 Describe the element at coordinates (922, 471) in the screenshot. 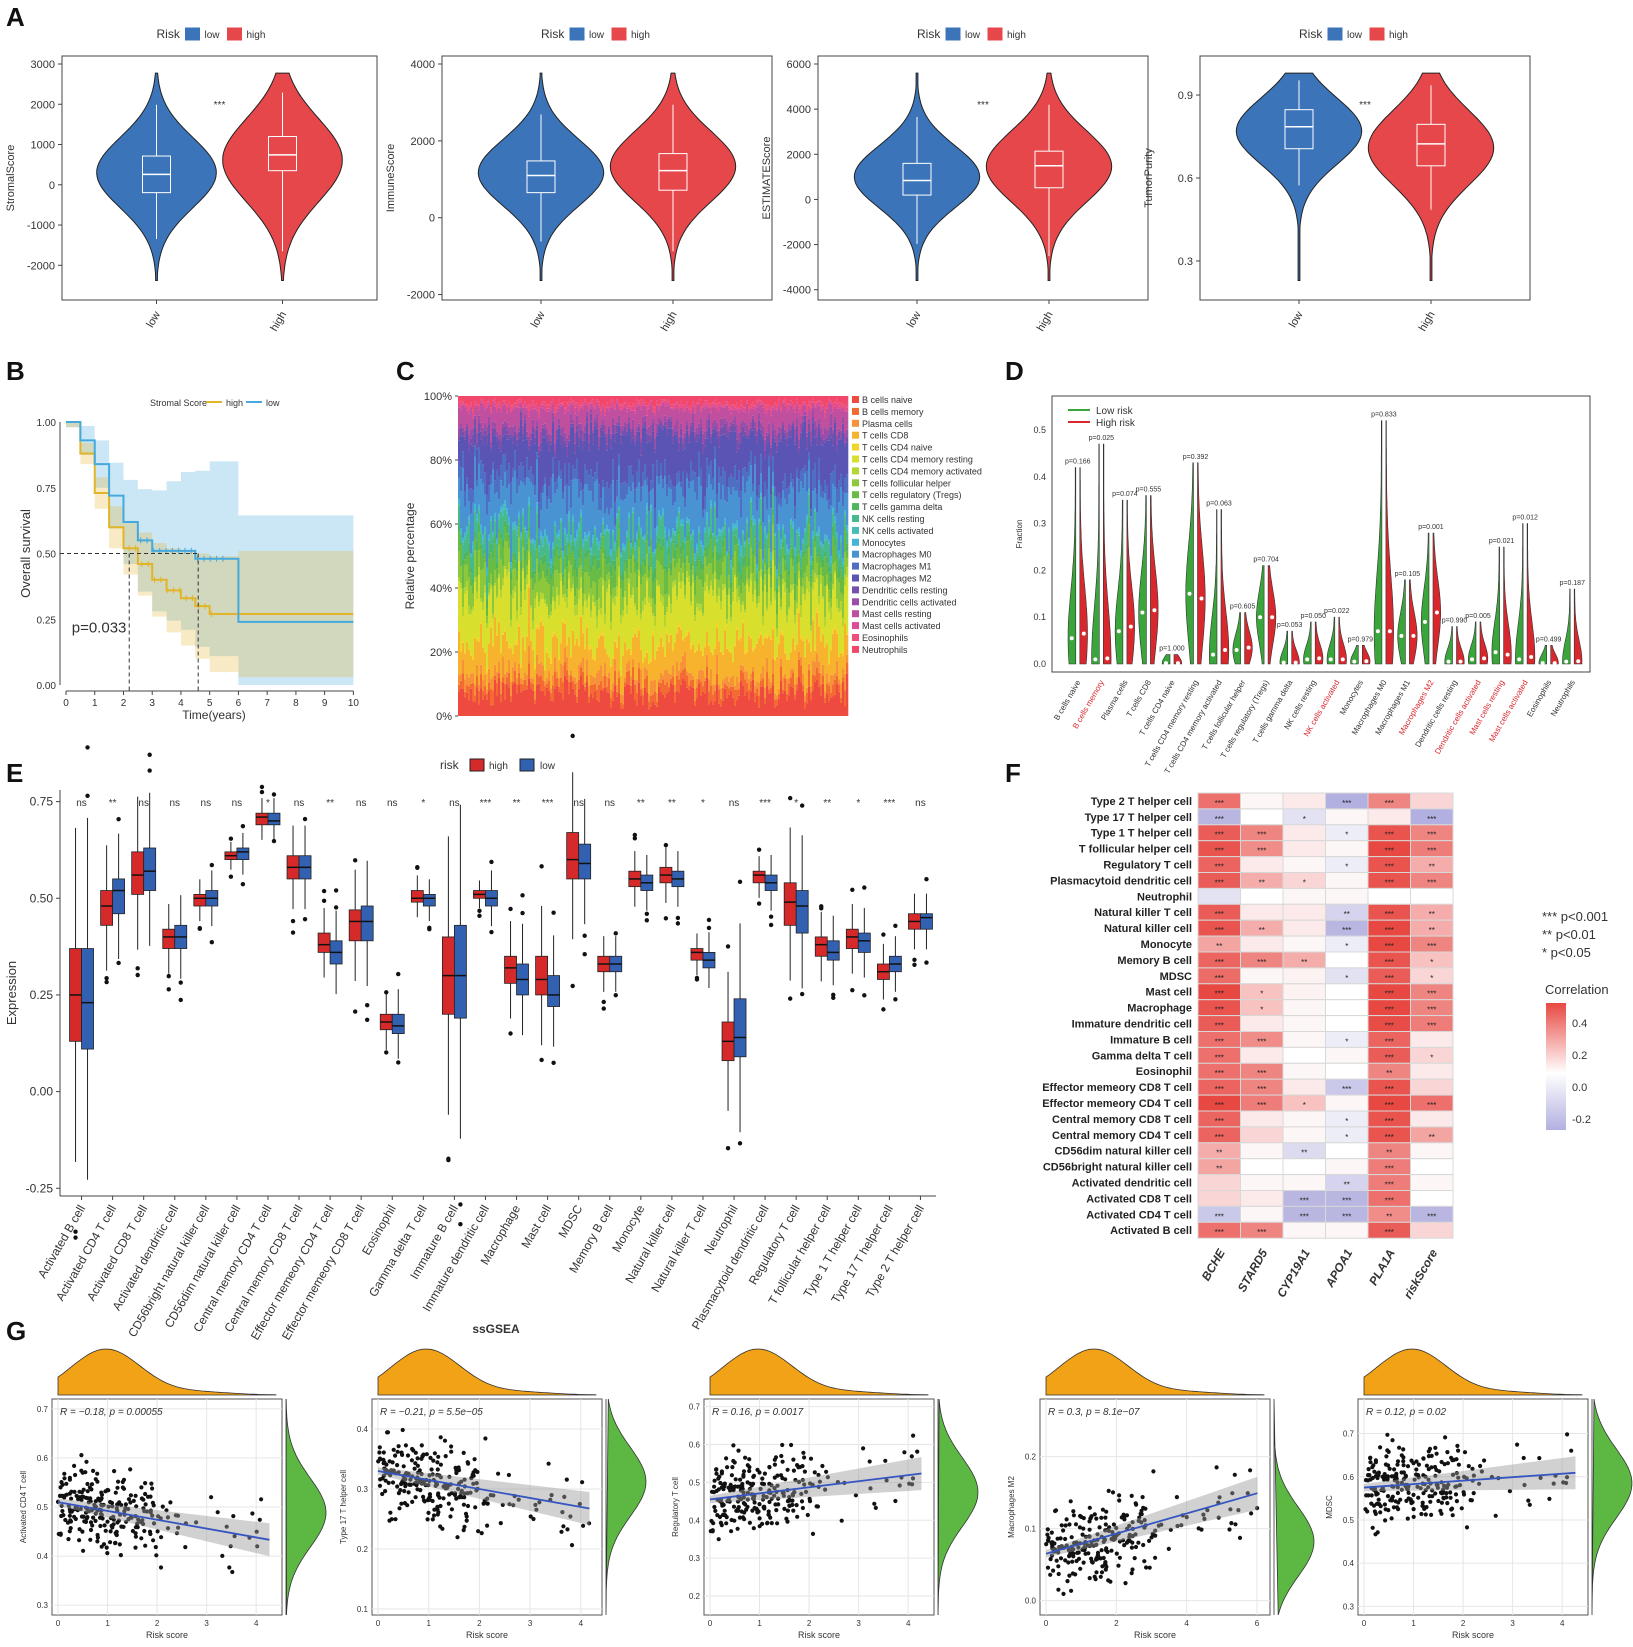

I see `legend-item-7: T cells CD4 memory activated` at that location.